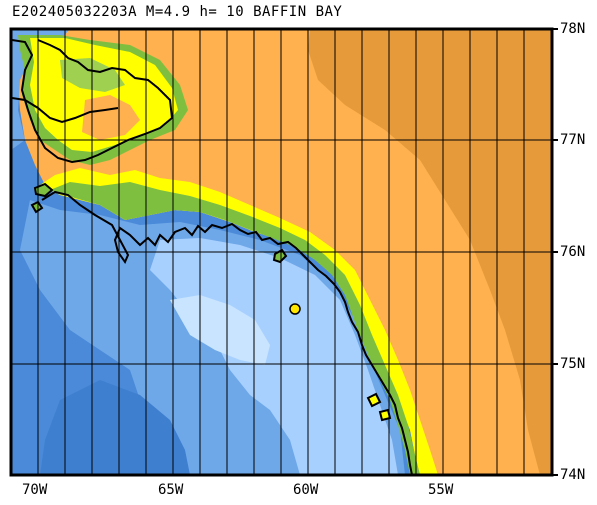 The width and height of the screenshot is (597, 505). I want to click on lat-label-75: 75N, so click(573, 364).